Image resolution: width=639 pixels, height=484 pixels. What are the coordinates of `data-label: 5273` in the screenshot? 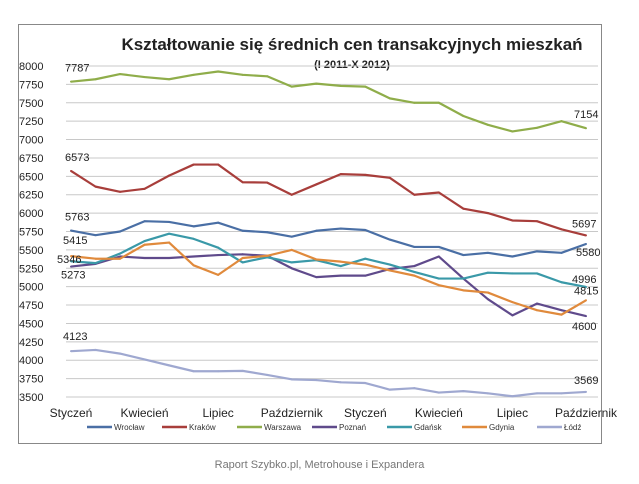 It's located at (73, 276).